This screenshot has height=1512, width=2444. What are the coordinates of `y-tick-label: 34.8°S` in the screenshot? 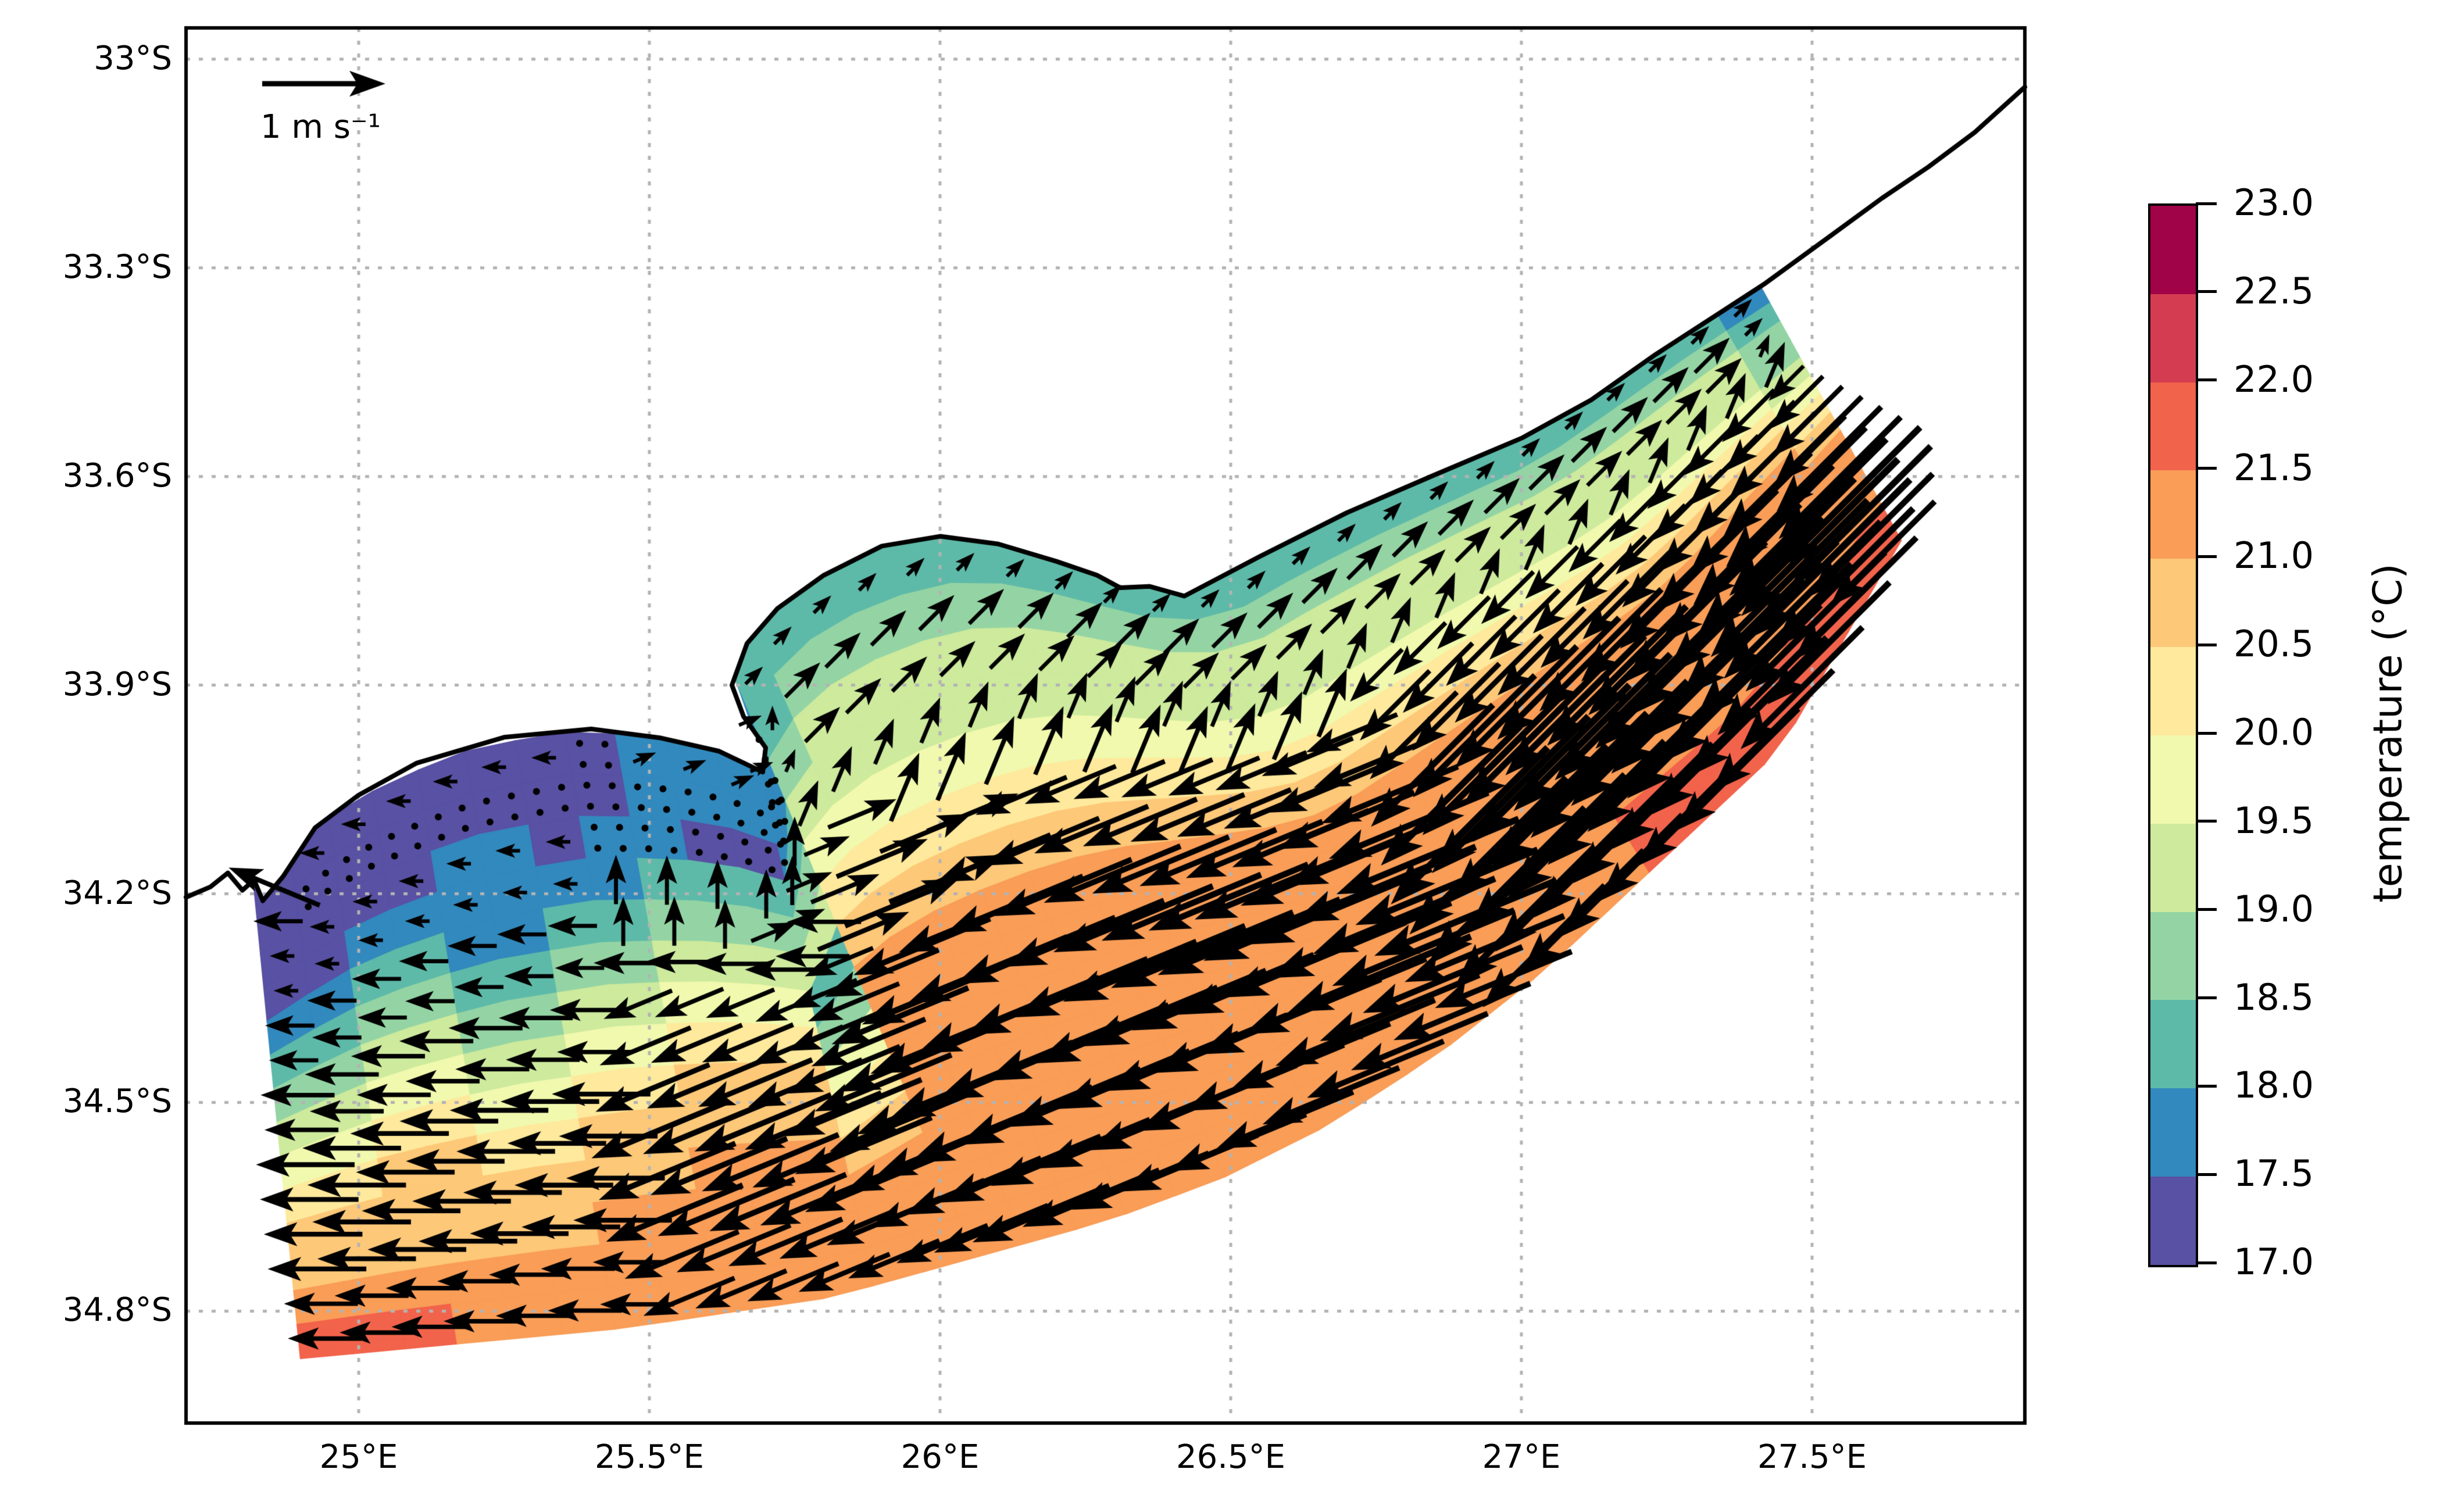 It's located at (117, 1310).